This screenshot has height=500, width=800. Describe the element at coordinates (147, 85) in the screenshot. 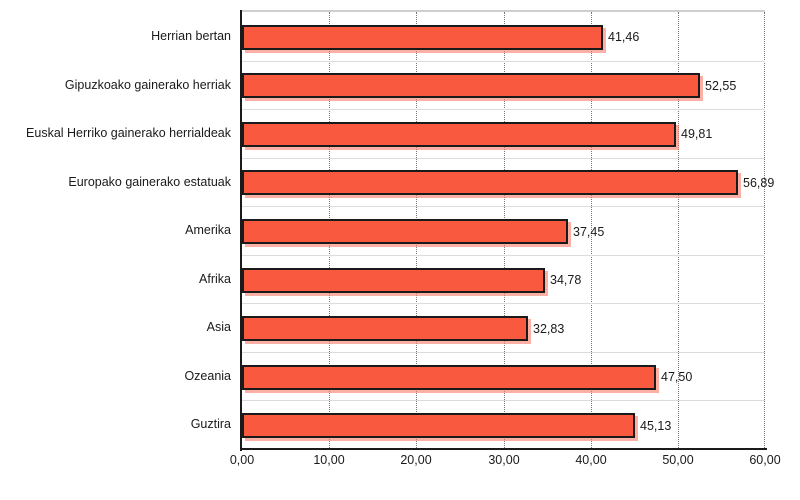

I see `category-label: Gipuzkoako gainerako herriak` at that location.